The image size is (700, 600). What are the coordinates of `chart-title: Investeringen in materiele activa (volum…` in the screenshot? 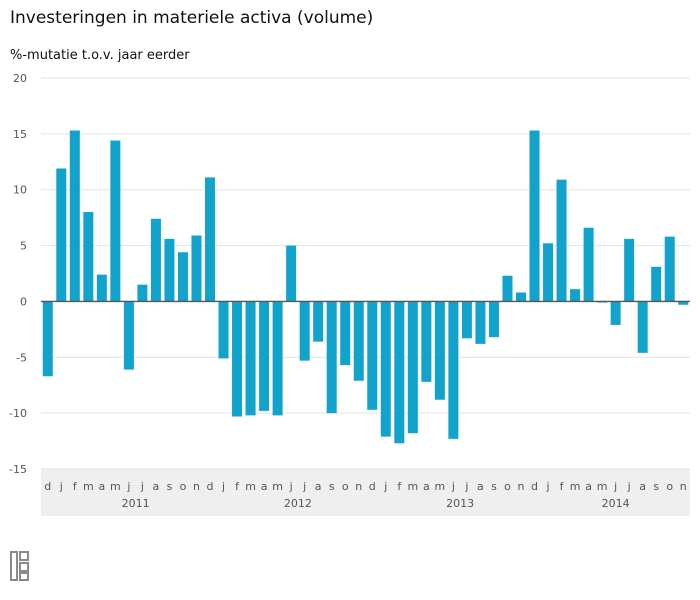 It's located at (192, 18).